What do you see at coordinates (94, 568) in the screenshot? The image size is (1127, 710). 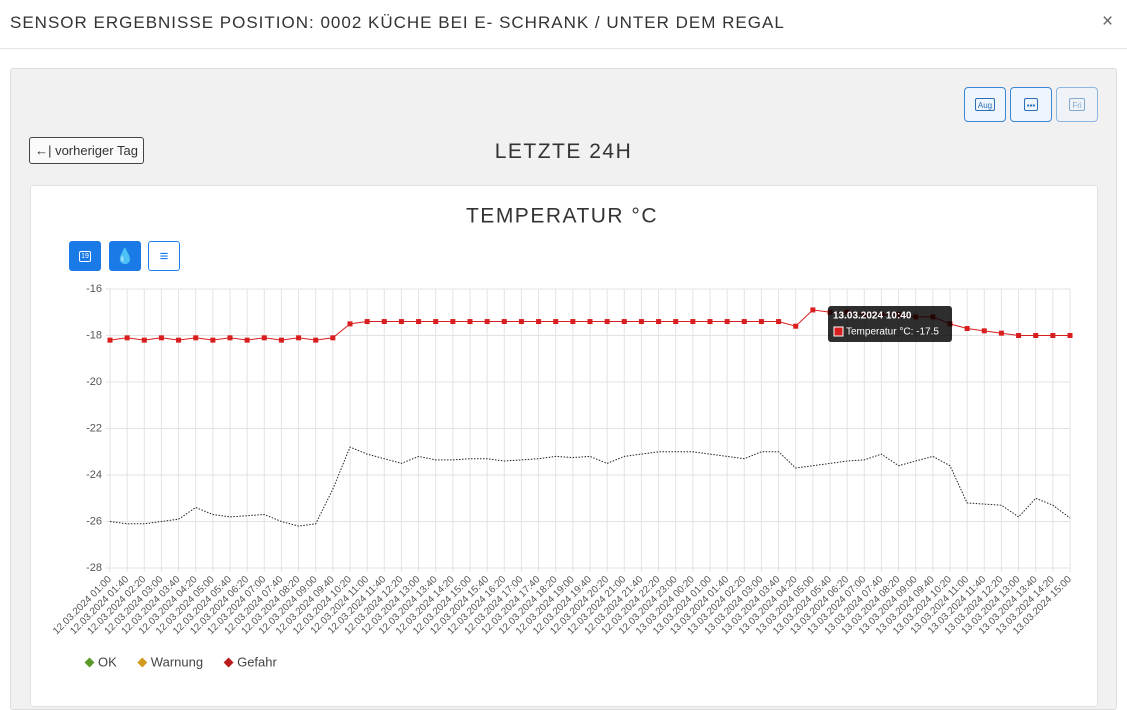 I see `y-tick-label: -28` at bounding box center [94, 568].